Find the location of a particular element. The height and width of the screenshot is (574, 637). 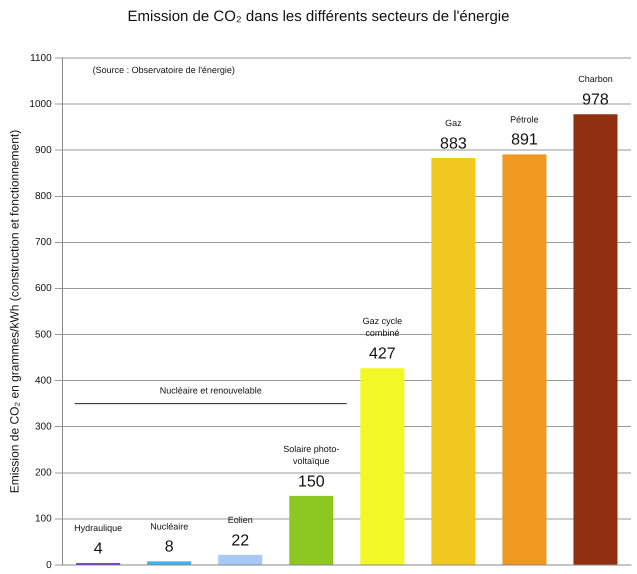

data-label: 427 is located at coordinates (382, 354).